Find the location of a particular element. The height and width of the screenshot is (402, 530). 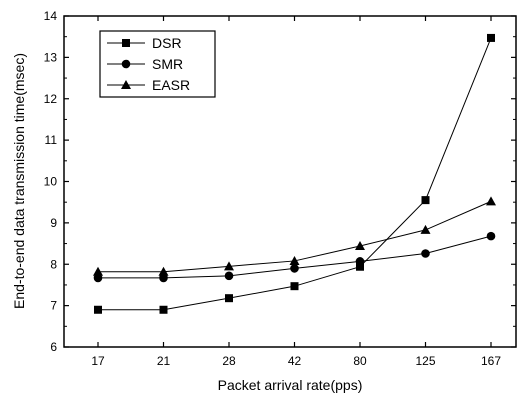

y-tick-label: 11 is located at coordinates (51, 140).